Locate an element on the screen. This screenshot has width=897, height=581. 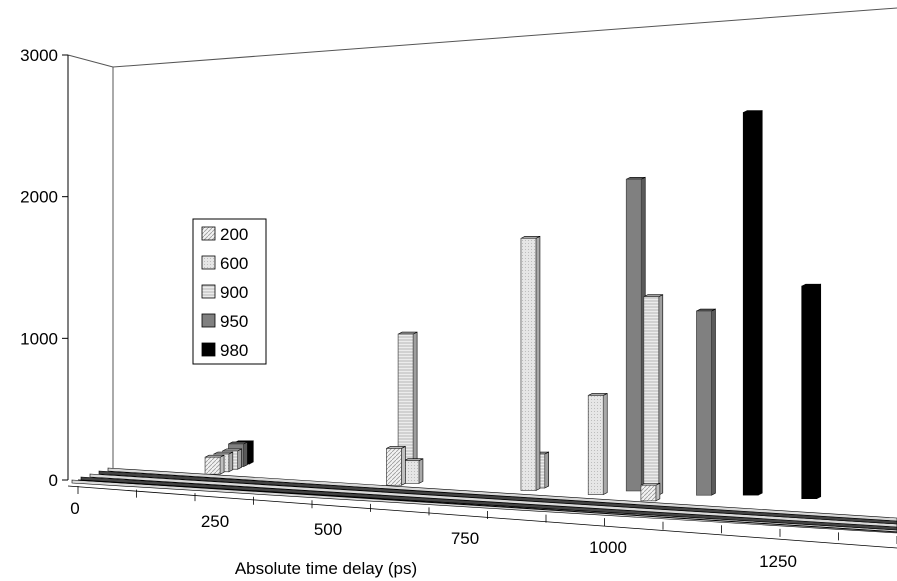
legend-label: 950 is located at coordinates (234, 321).